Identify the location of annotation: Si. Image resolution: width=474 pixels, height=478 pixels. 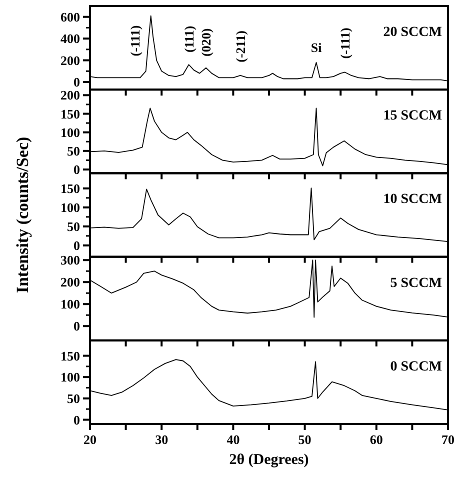
(316, 48).